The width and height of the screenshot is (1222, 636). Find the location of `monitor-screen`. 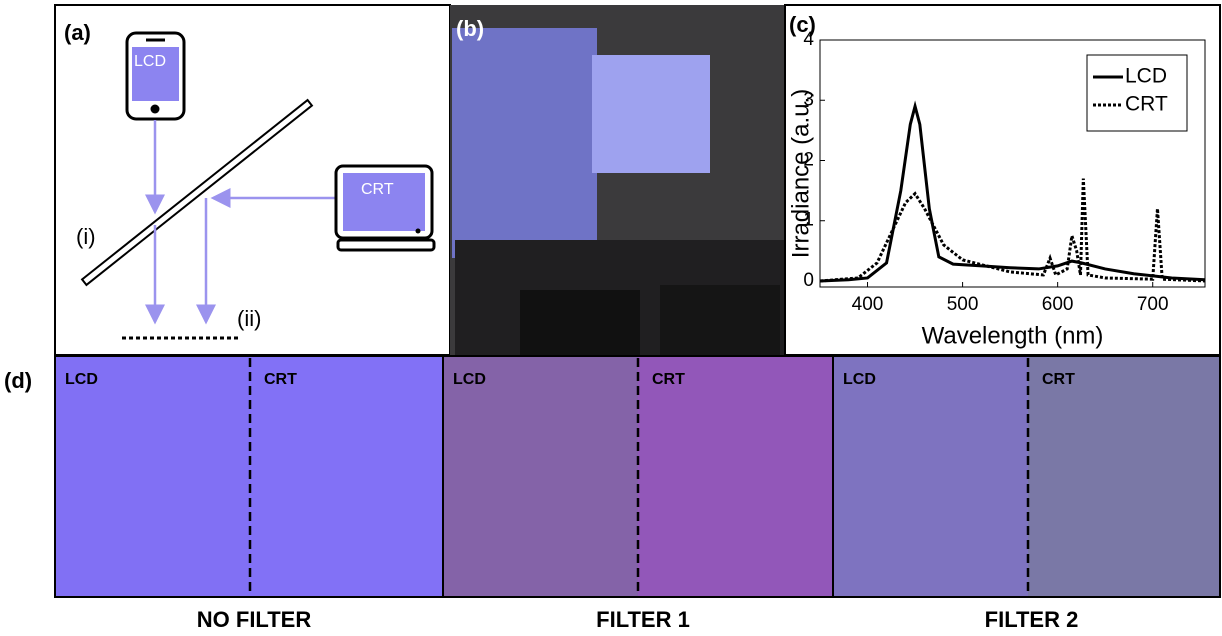

monitor-screen is located at coordinates (384, 202).